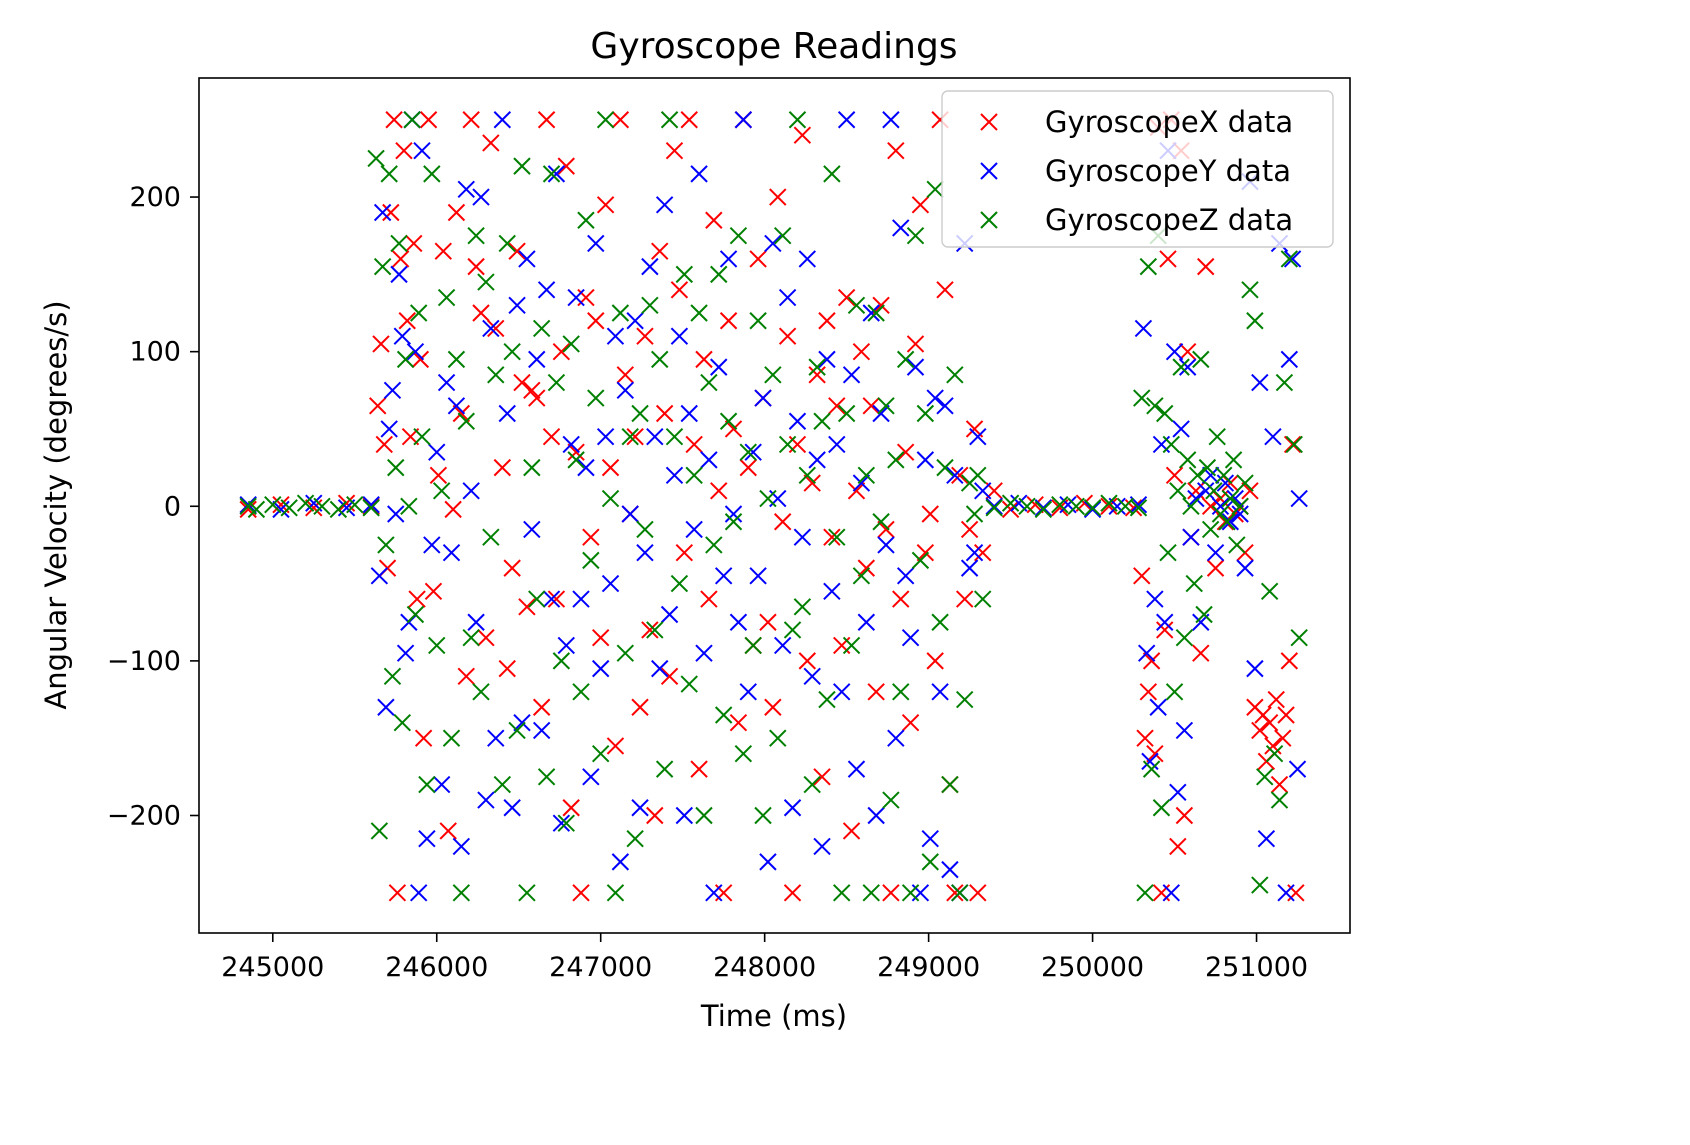 This screenshot has height=1145, width=1690. What do you see at coordinates (1168, 171) in the screenshot?
I see `legend-label: GyroscopeY data` at bounding box center [1168, 171].